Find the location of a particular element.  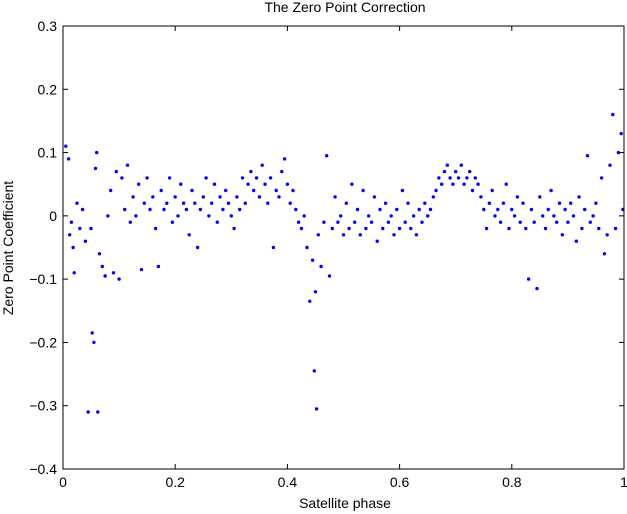

y-tick-label: −0.2 is located at coordinates (43, 342).